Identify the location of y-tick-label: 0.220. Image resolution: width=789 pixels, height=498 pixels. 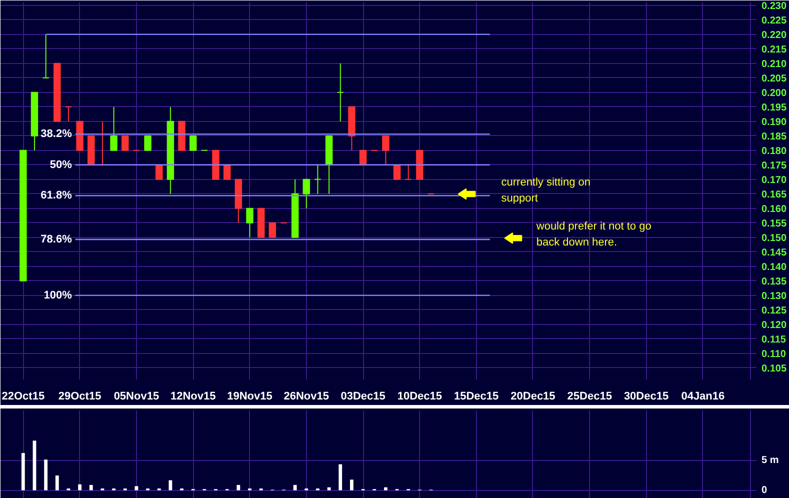
(774, 35).